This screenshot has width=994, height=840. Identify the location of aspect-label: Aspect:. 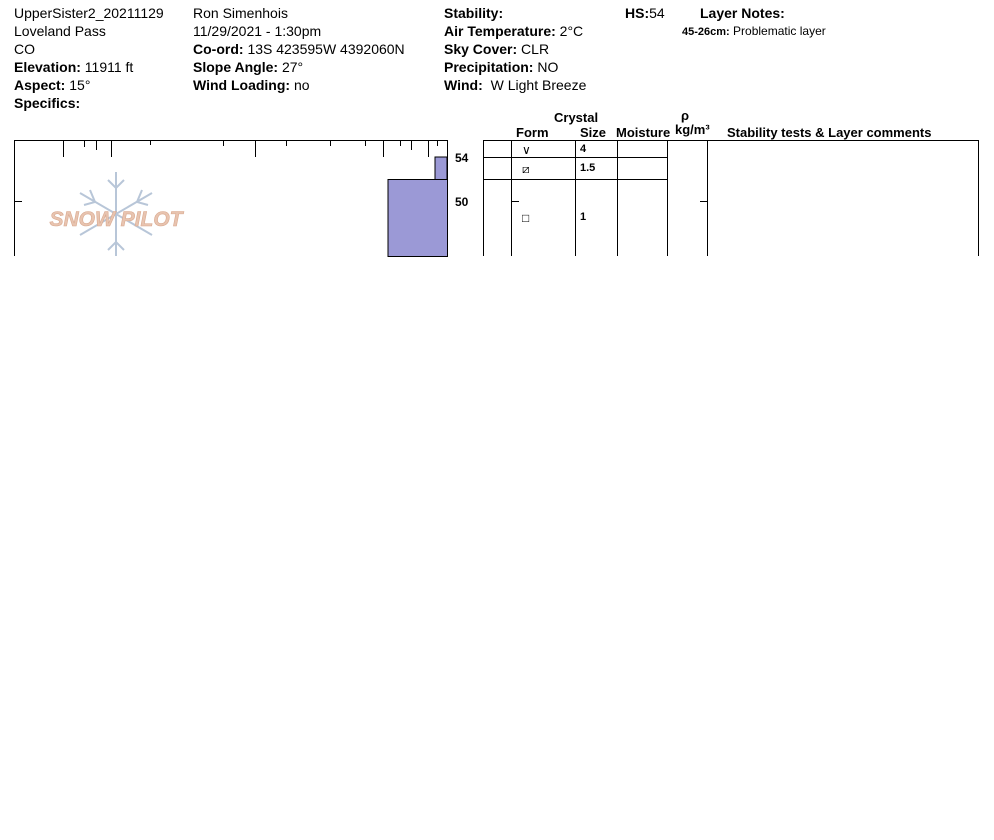
(40, 85).